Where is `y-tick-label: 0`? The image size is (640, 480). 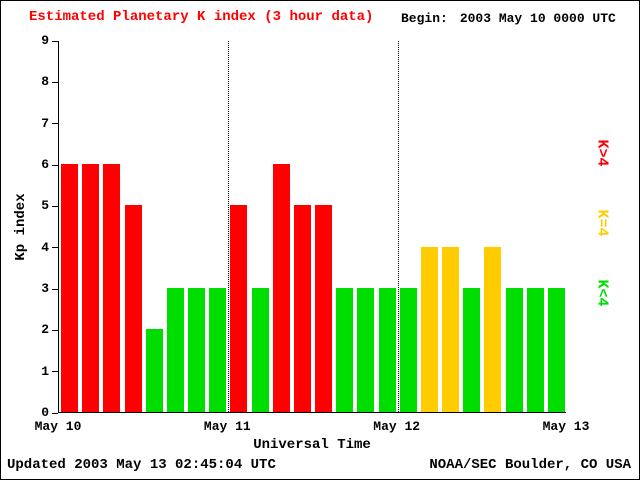 y-tick-label: 0 is located at coordinates (45, 412).